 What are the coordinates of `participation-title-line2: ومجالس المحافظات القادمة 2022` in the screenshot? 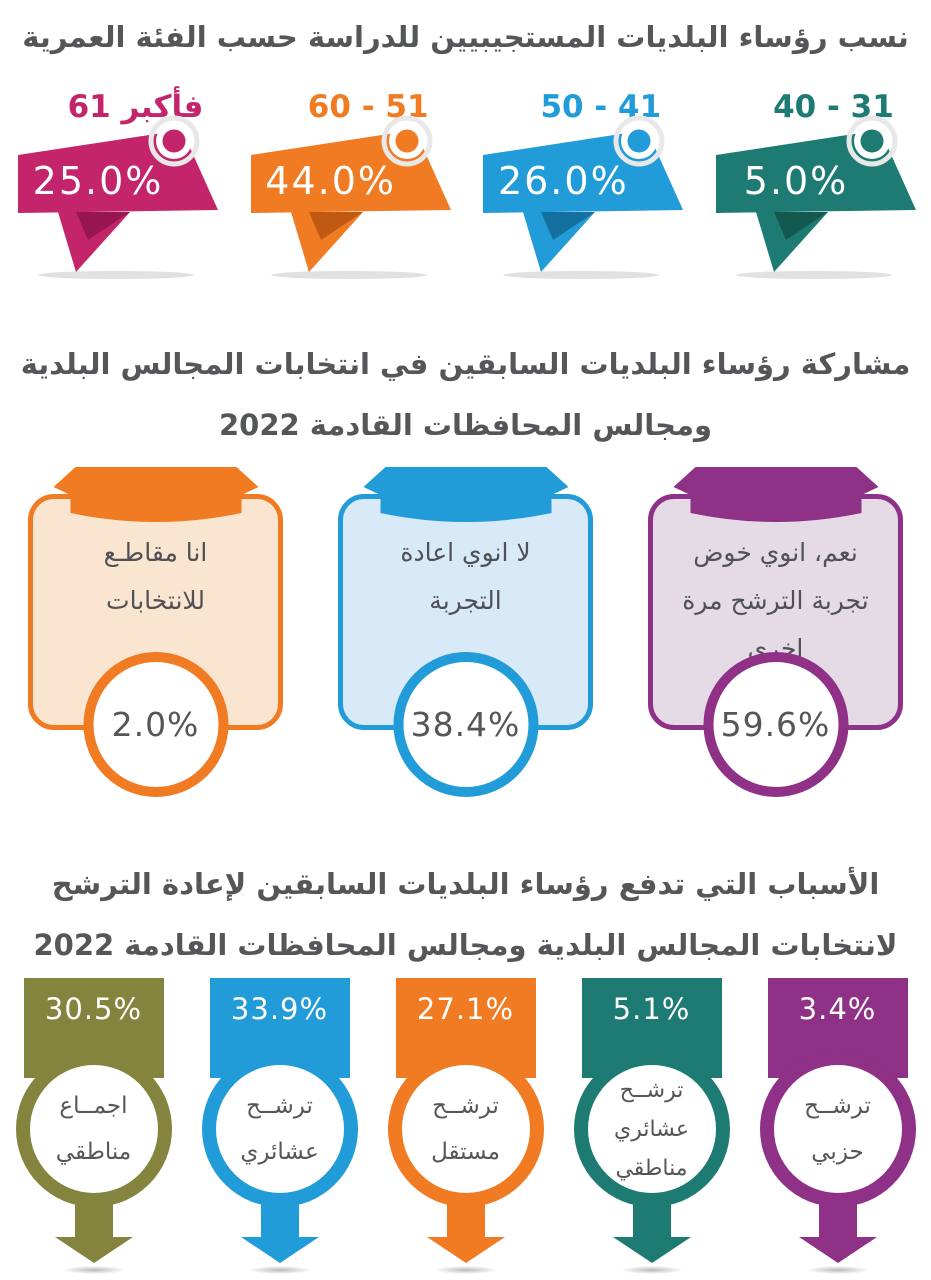 It's located at (465, 425).